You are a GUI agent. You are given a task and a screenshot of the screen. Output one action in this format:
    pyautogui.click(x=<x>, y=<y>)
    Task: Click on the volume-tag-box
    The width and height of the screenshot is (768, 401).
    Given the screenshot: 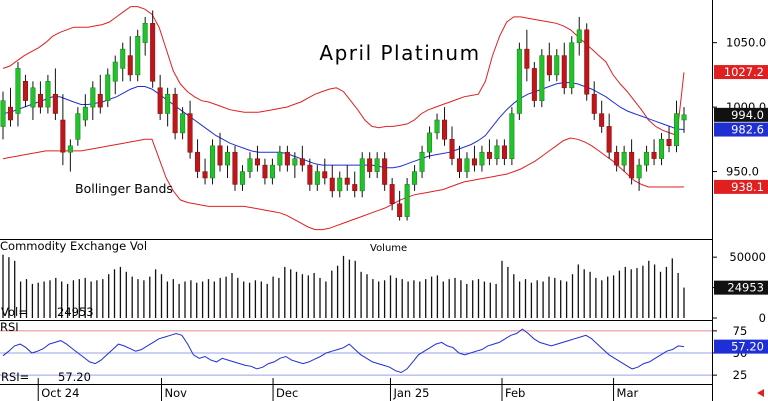 What is the action you would take?
    pyautogui.click(x=741, y=287)
    